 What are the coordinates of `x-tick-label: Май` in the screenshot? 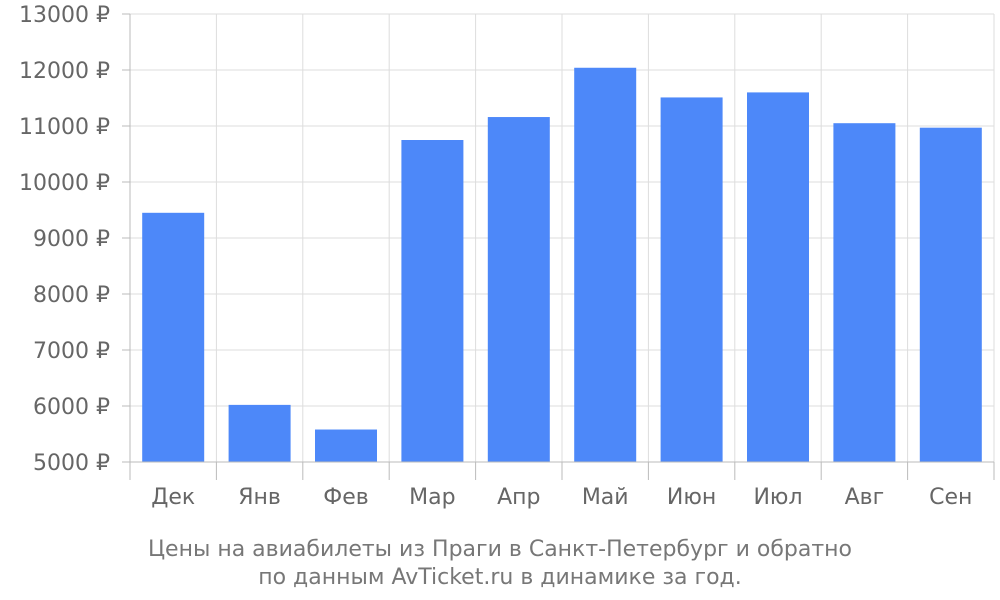 It's located at (605, 497).